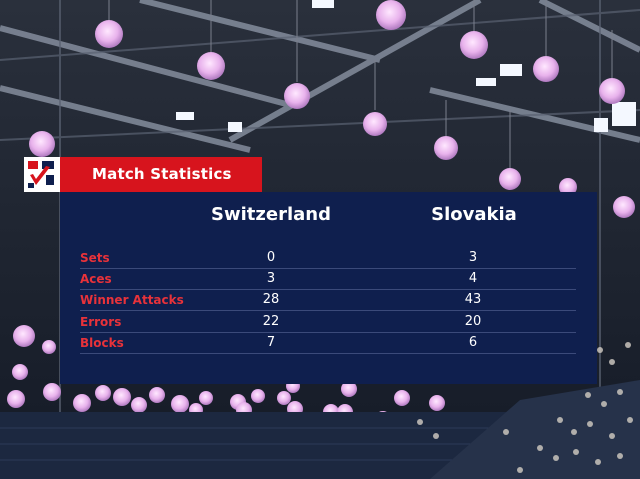  Describe the element at coordinates (473, 342) in the screenshot. I see `away-stat-value: 6` at that location.